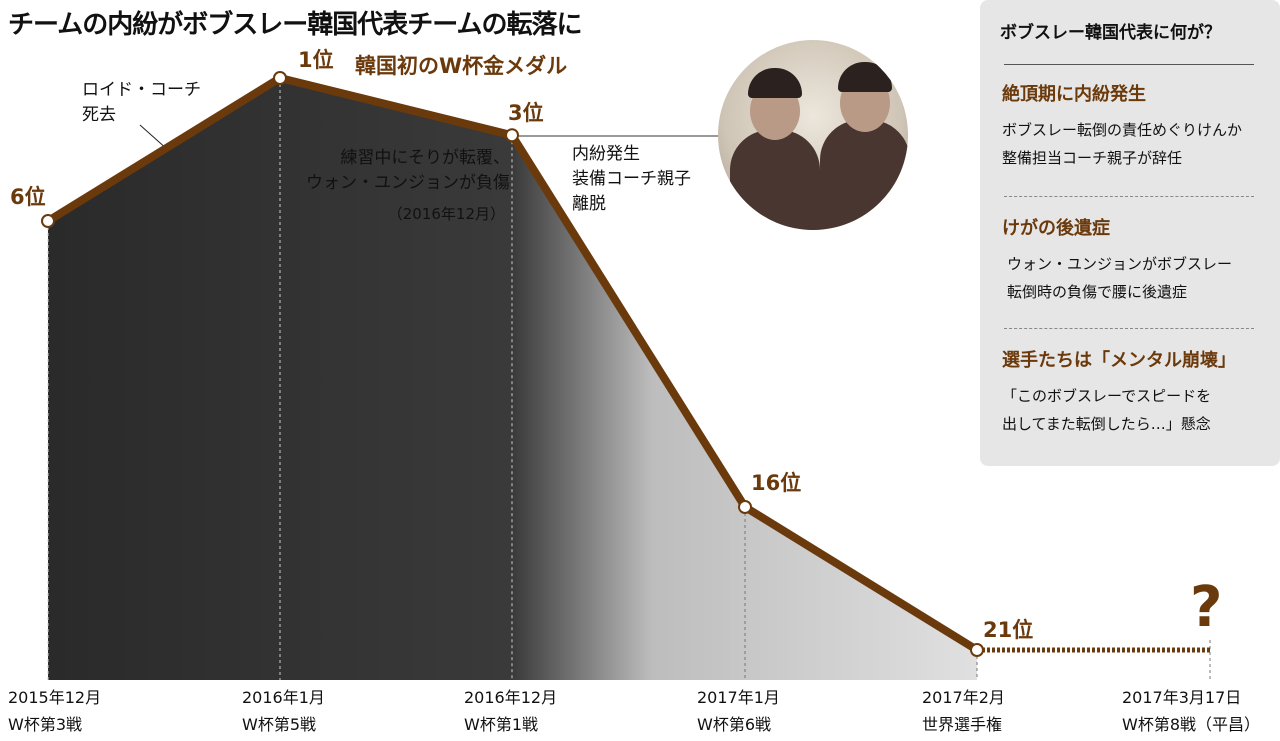 The height and width of the screenshot is (741, 1280). I want to click on x-tick-label: 2017年3月17日 W杯第8戦（平昌）, so click(1191, 711).